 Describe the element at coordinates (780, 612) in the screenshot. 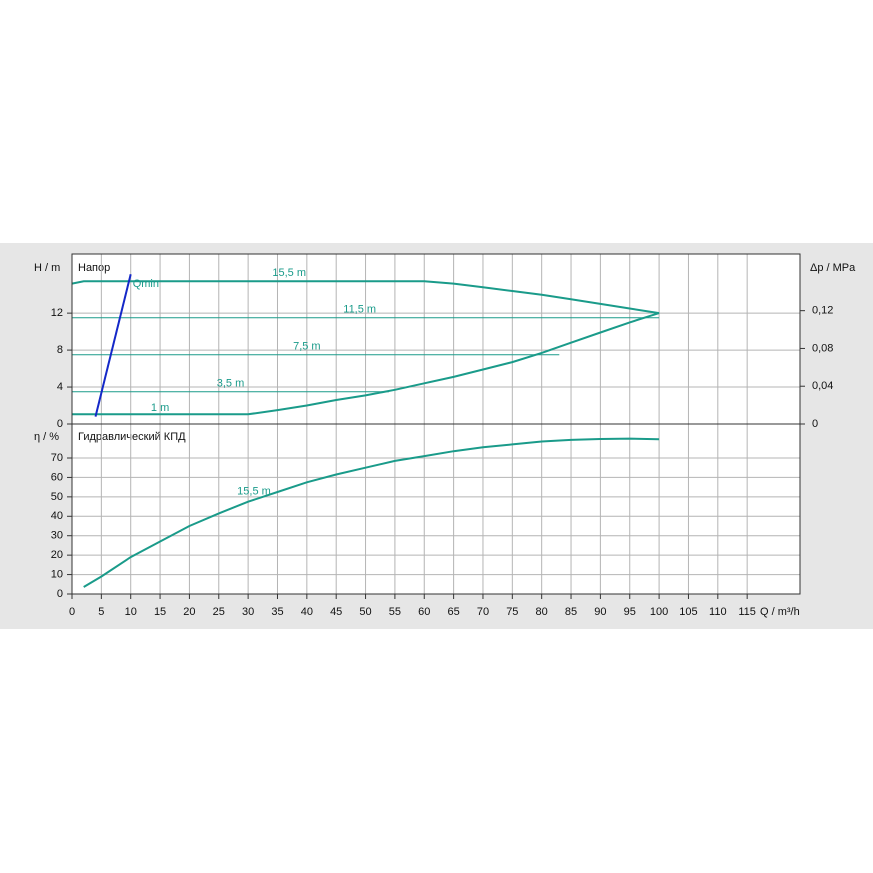

I see `x-axis-title: Q / m³/h` at that location.